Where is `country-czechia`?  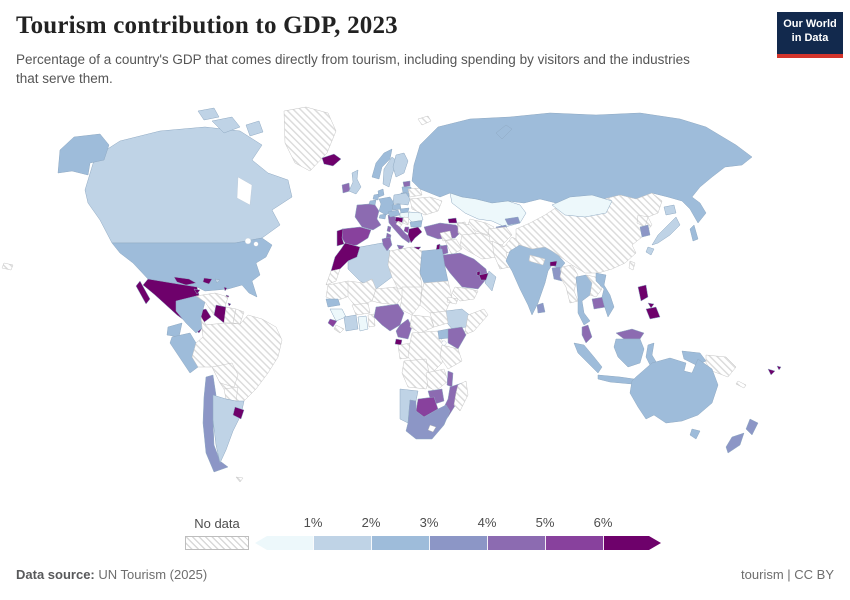
country-czechia is located at coordinates (396, 207).